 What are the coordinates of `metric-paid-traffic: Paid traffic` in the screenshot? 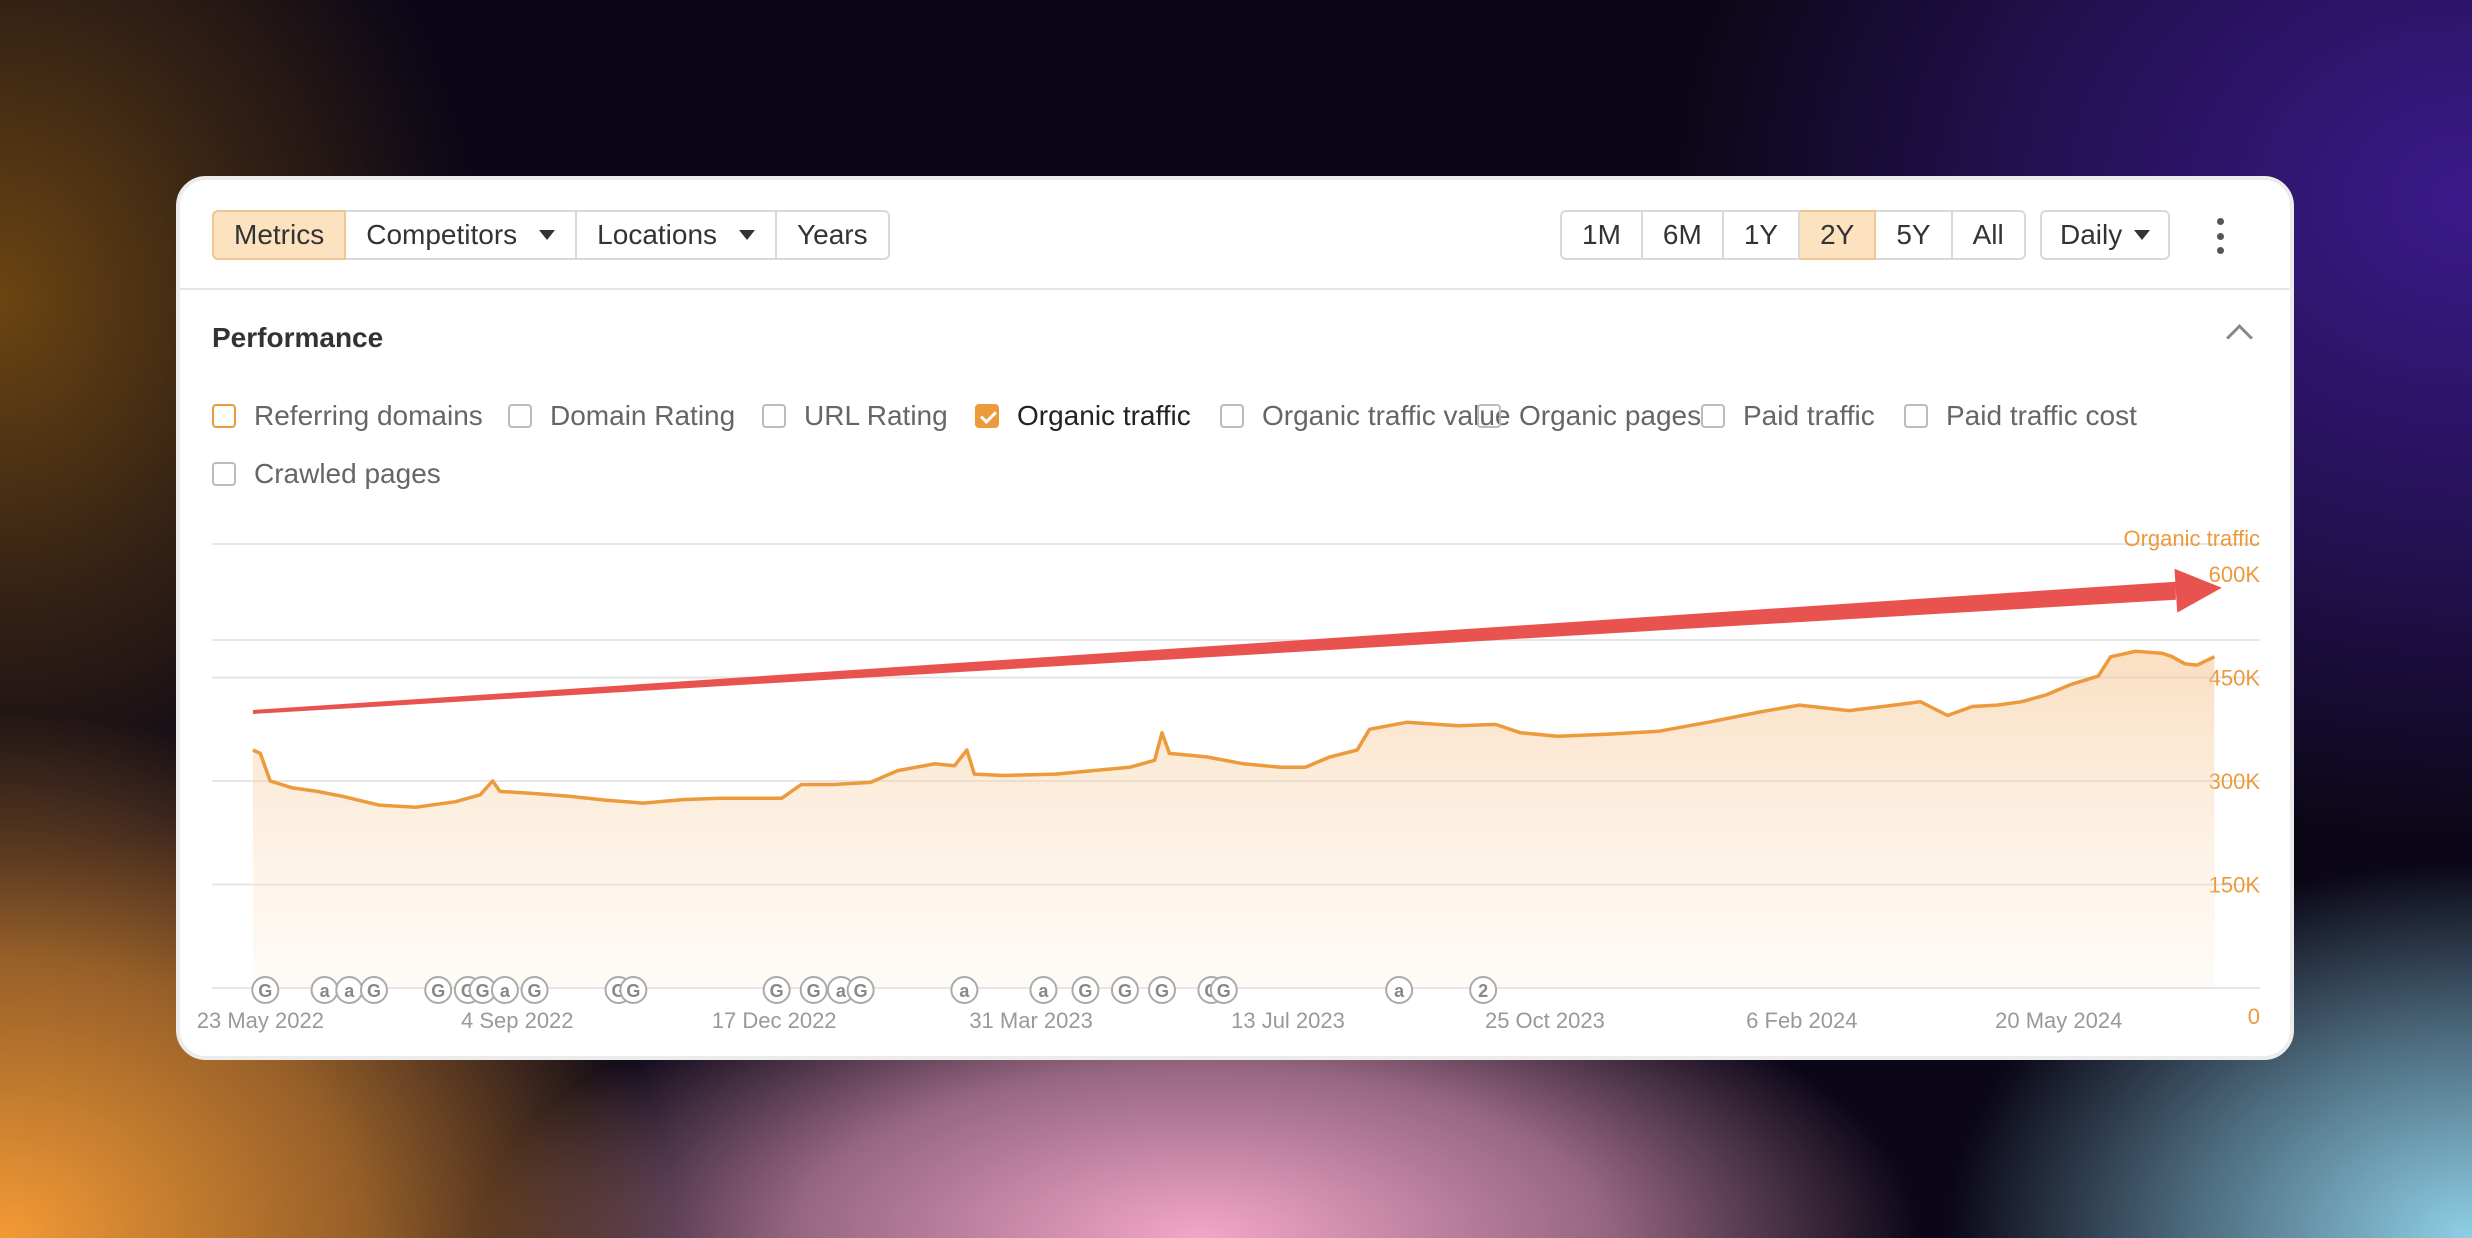 It's located at (1788, 416).